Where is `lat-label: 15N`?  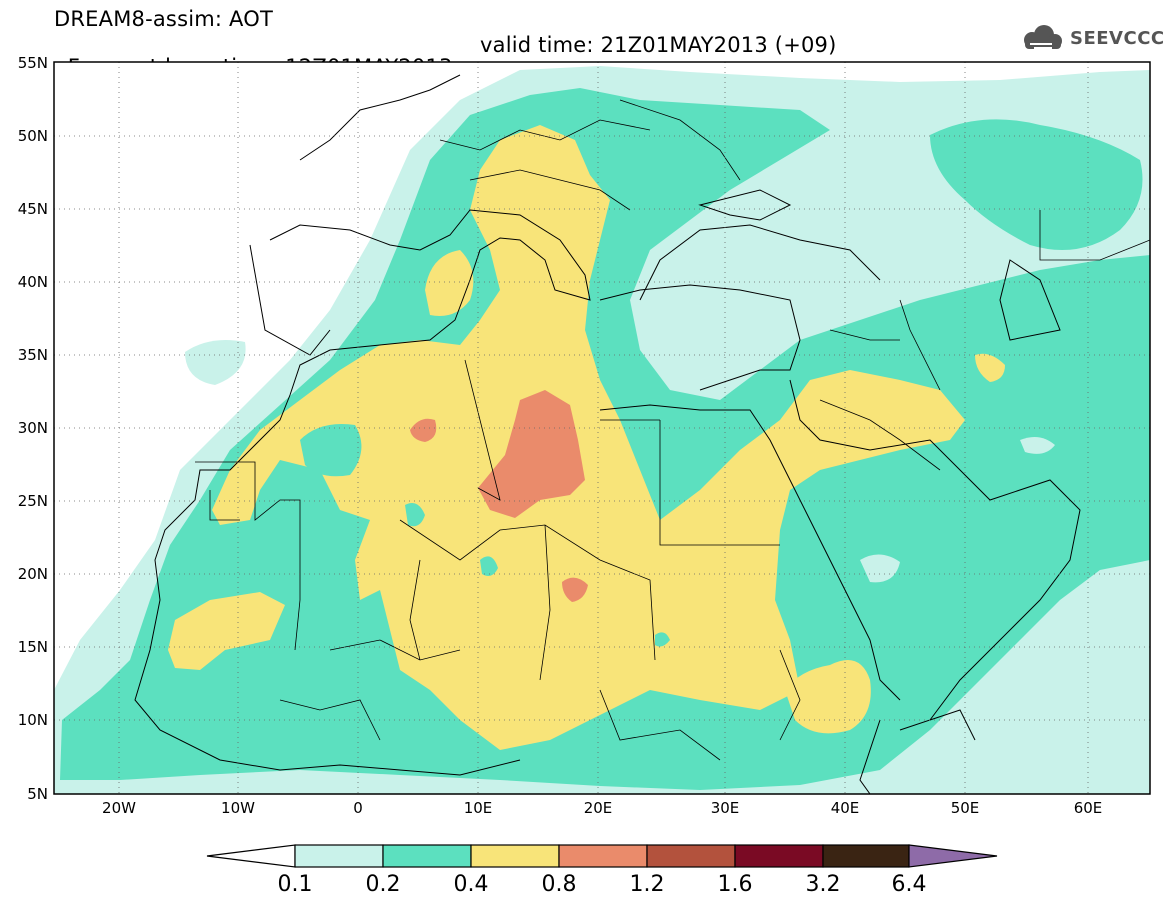 lat-label: 15N is located at coordinates (33, 647).